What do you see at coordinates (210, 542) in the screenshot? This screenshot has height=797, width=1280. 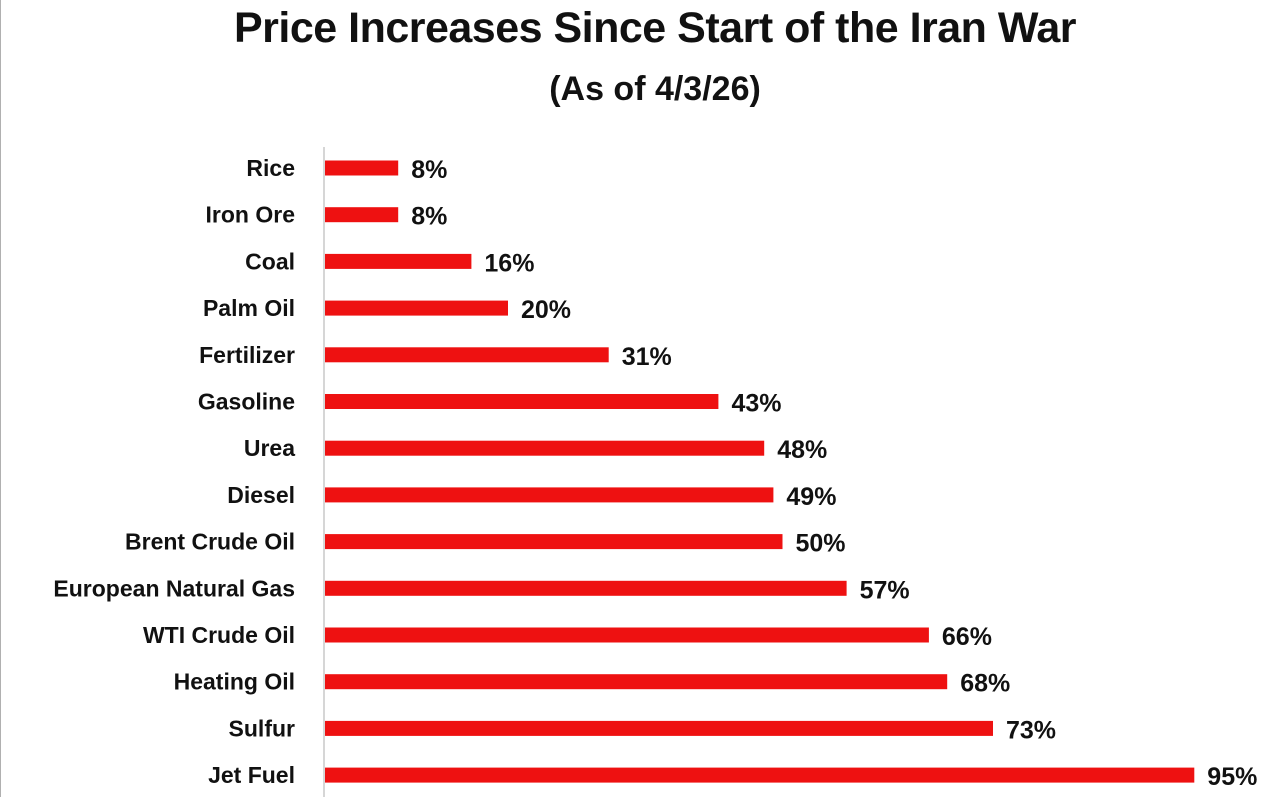 I see `category-label-brent-crude-oil: Brent Crude Oil` at bounding box center [210, 542].